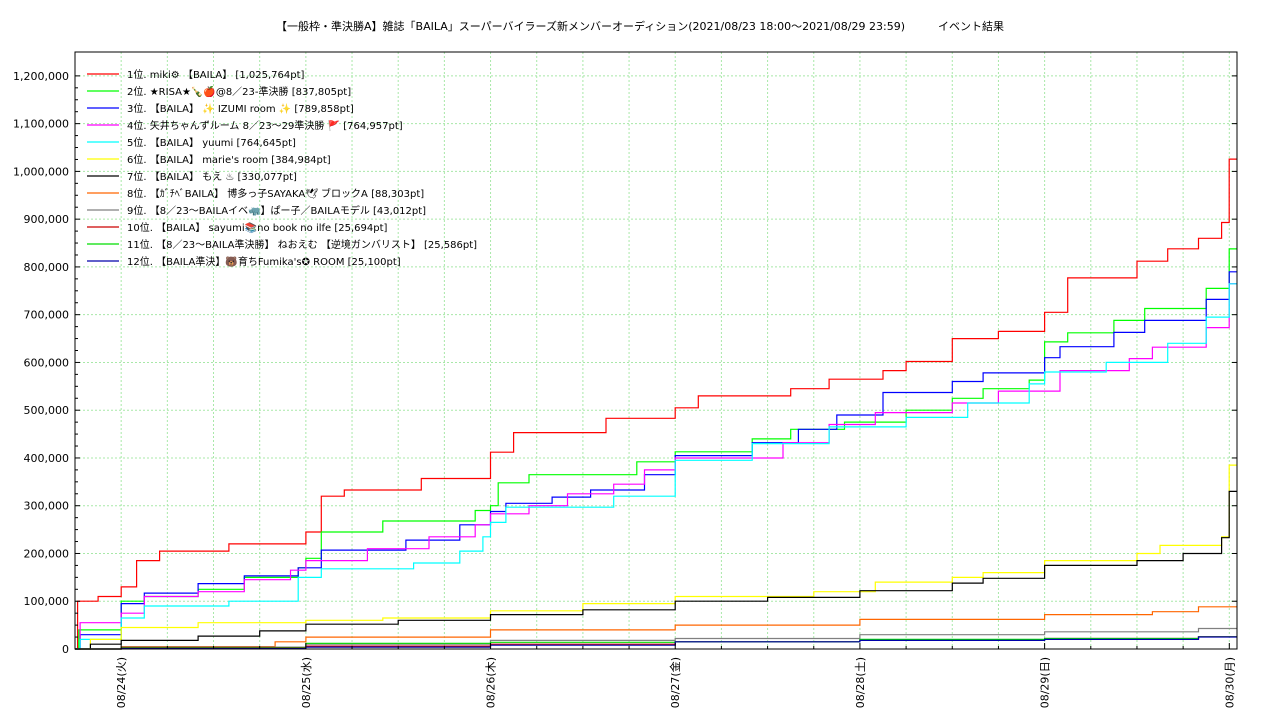 The height and width of the screenshot is (720, 1280). Describe the element at coordinates (47, 267) in the screenshot. I see `y-tick-label: 800,000` at that location.